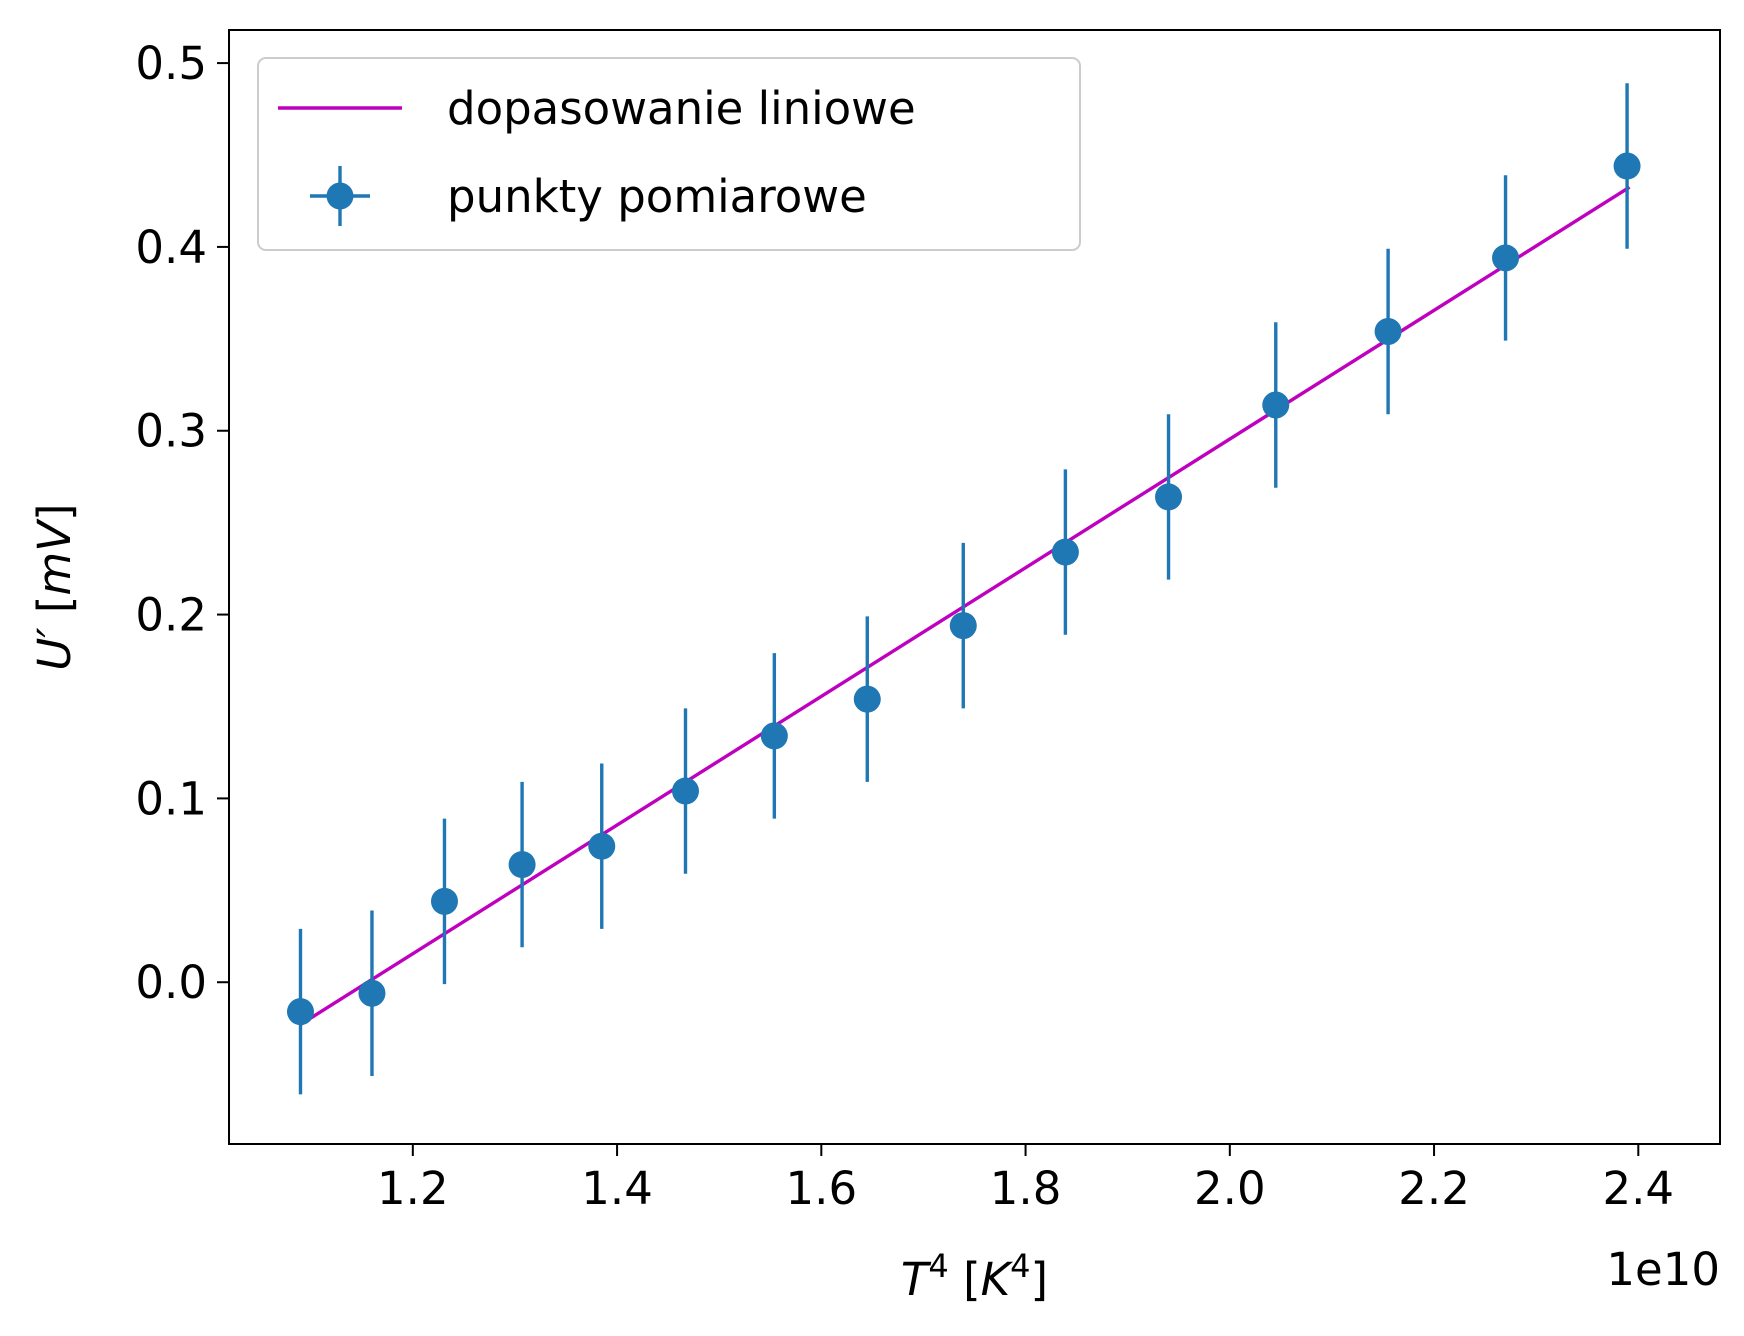 The image size is (1744, 1336). I want to click on y-axis-label: U′ [mV], so click(54, 586).